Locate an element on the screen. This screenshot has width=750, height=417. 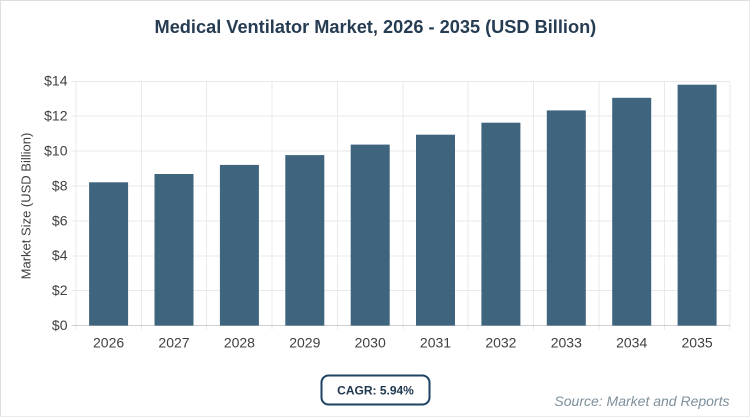
svg-text: $2 is located at coordinates (60, 290).